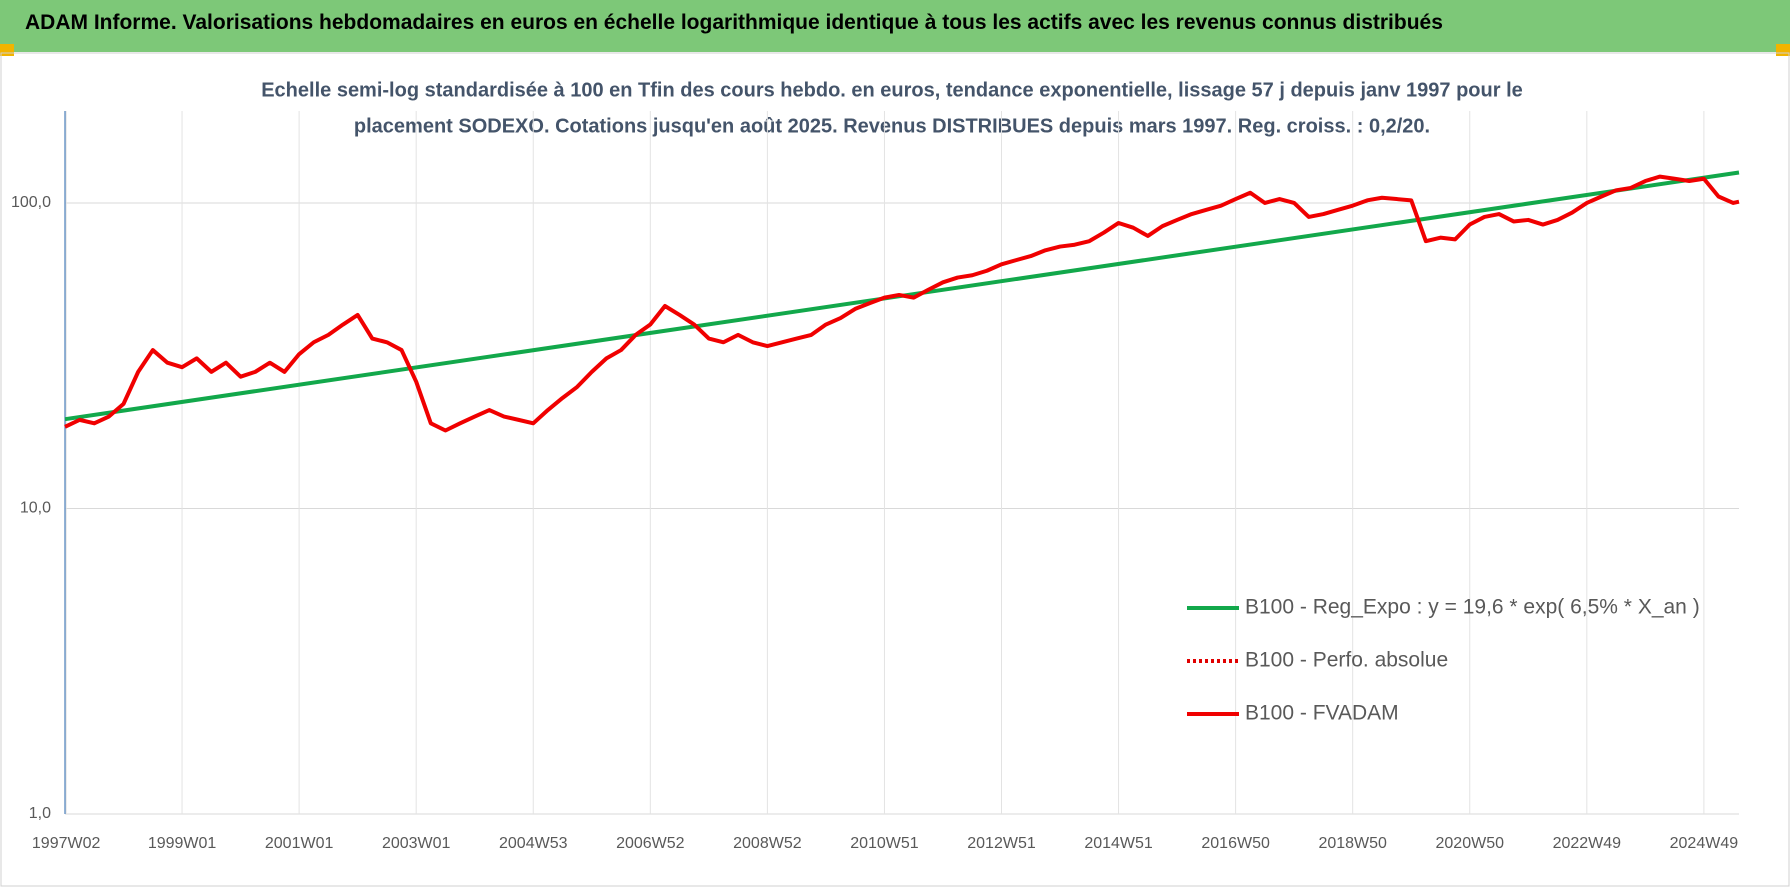 This screenshot has width=1790, height=887. I want to click on legend-label: B100 - Perfo. absolue, so click(1346, 660).